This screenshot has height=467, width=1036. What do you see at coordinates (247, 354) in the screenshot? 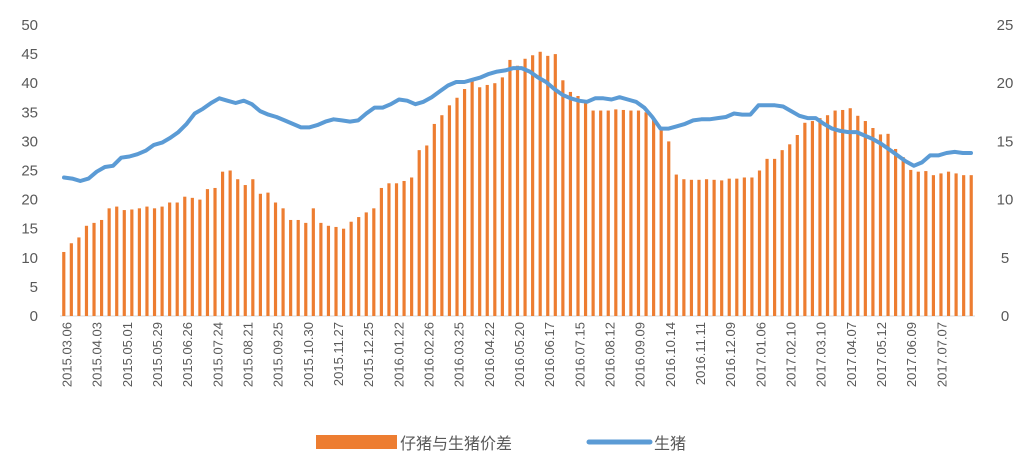
I see `x-tick-label: 2015.08.21` at bounding box center [247, 354].